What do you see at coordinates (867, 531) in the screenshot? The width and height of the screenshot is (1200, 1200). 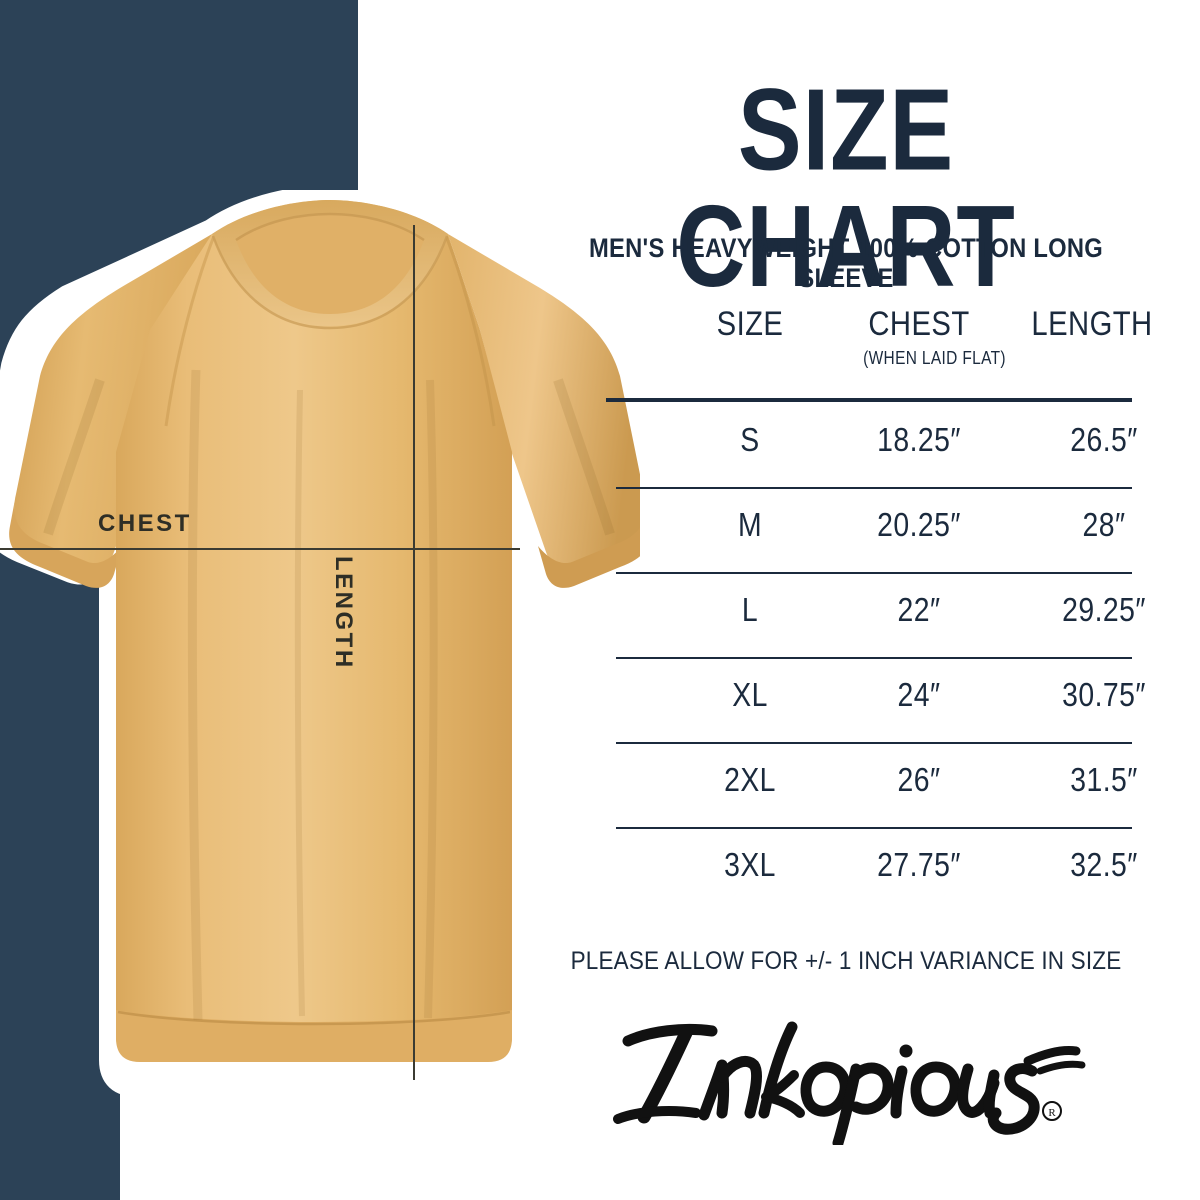 I see `table-row: M 20.25″ 28″` at bounding box center [867, 531].